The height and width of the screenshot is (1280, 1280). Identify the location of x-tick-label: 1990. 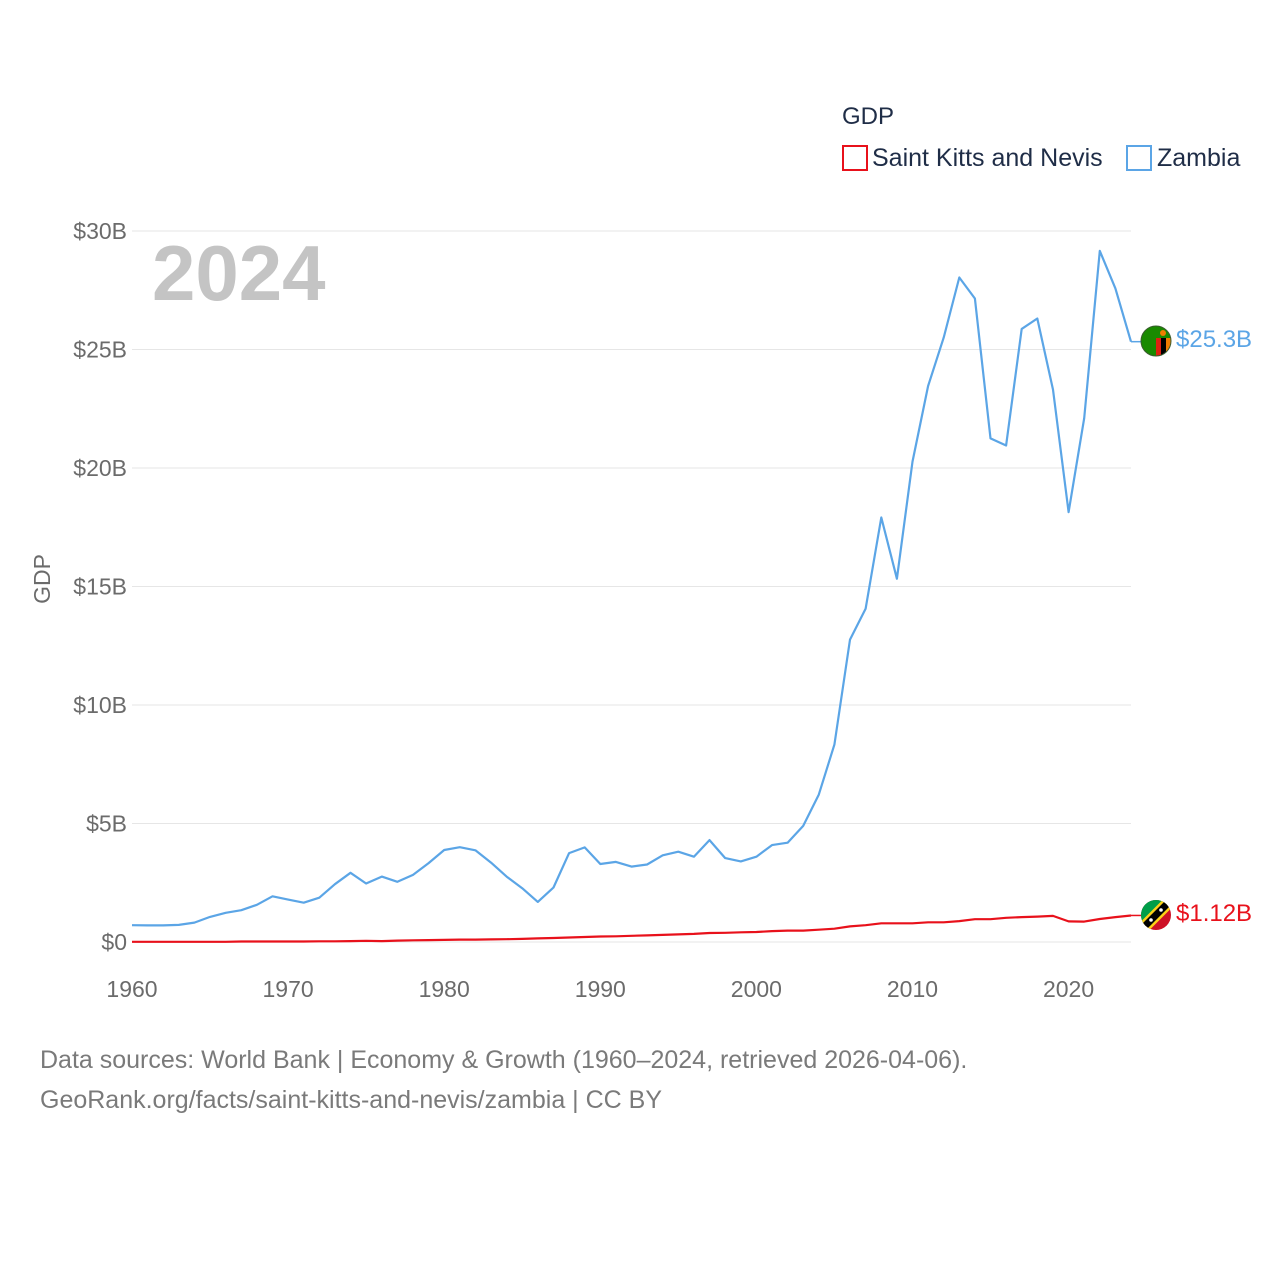
(600, 989).